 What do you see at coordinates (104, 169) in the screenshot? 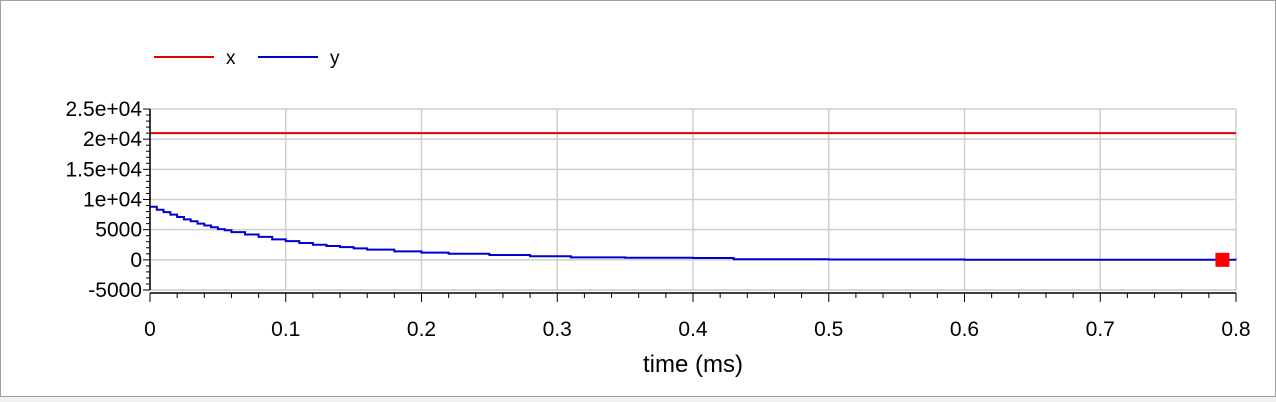
I see `y-tick-label: 1.5e+04` at bounding box center [104, 169].